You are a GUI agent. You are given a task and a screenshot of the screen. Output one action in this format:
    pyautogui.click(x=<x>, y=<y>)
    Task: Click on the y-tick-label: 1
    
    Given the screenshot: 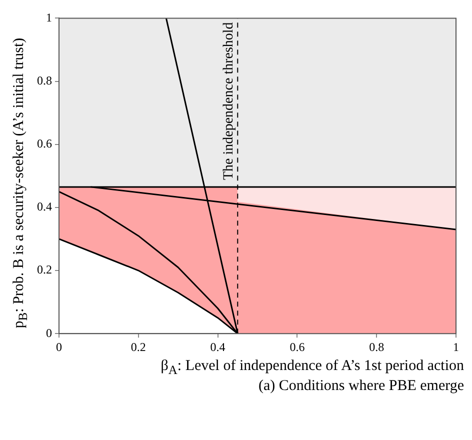 What is the action you would take?
    pyautogui.click(x=49, y=17)
    